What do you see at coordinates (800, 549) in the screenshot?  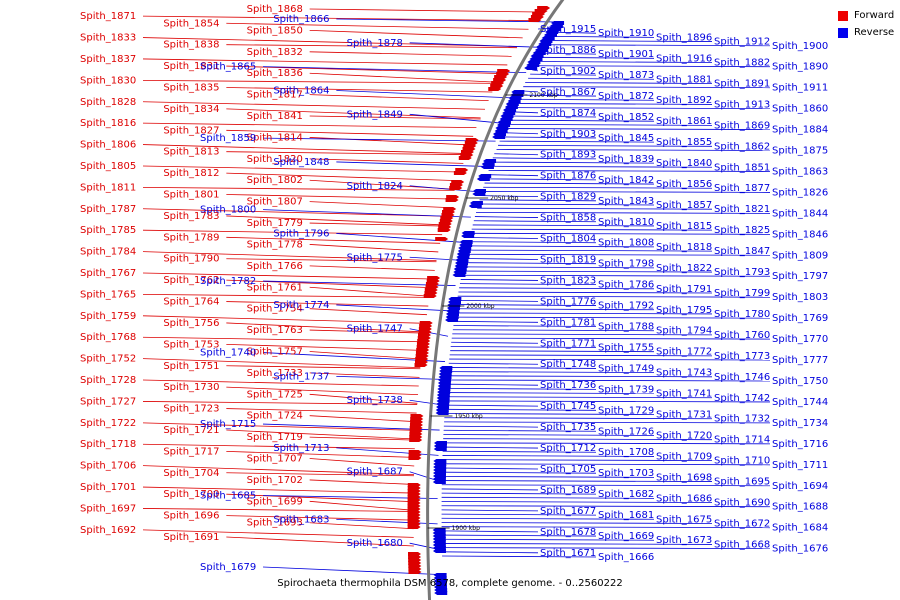 I see `gene-label: Spith_1676` at bounding box center [800, 549].